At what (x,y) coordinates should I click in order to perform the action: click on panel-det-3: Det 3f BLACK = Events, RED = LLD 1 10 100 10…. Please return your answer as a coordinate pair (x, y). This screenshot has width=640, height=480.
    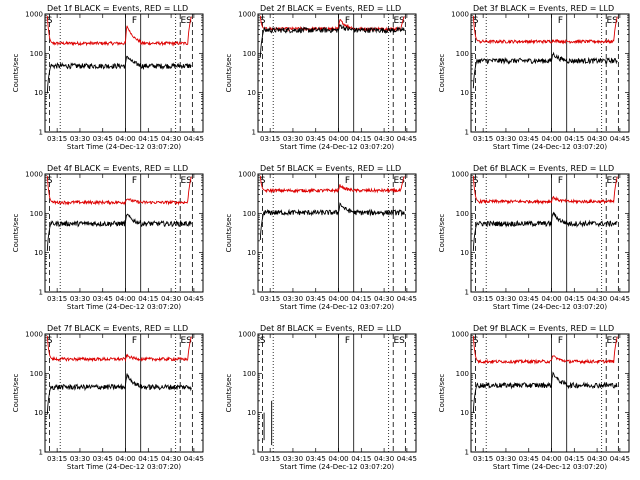
    Looking at the image, I should click on (534, 77).